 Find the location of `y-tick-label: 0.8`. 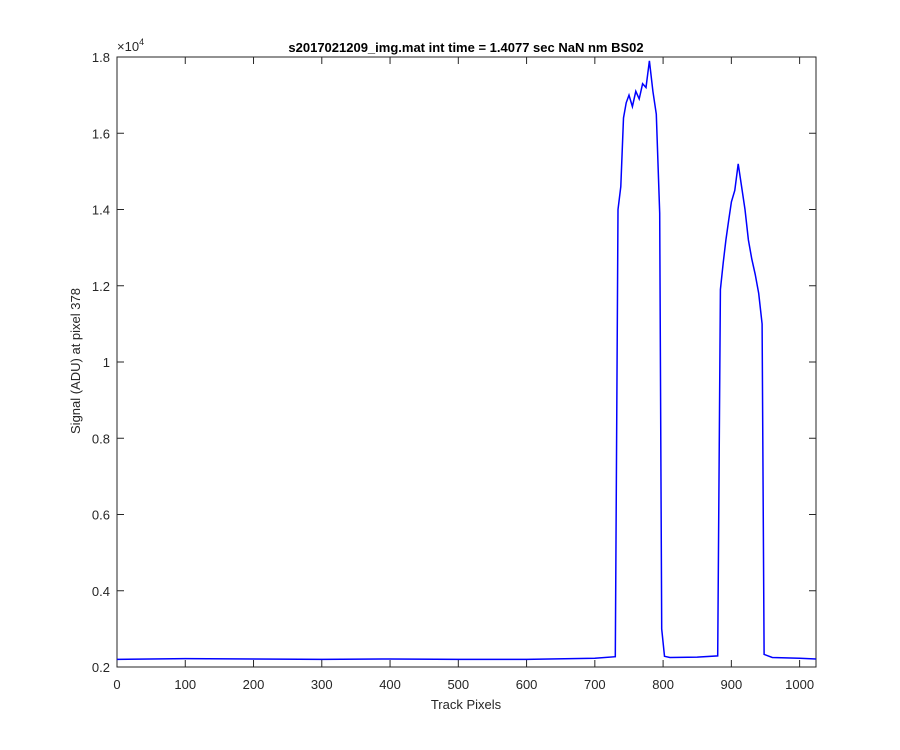

y-tick-label: 0.8 is located at coordinates (101, 438).